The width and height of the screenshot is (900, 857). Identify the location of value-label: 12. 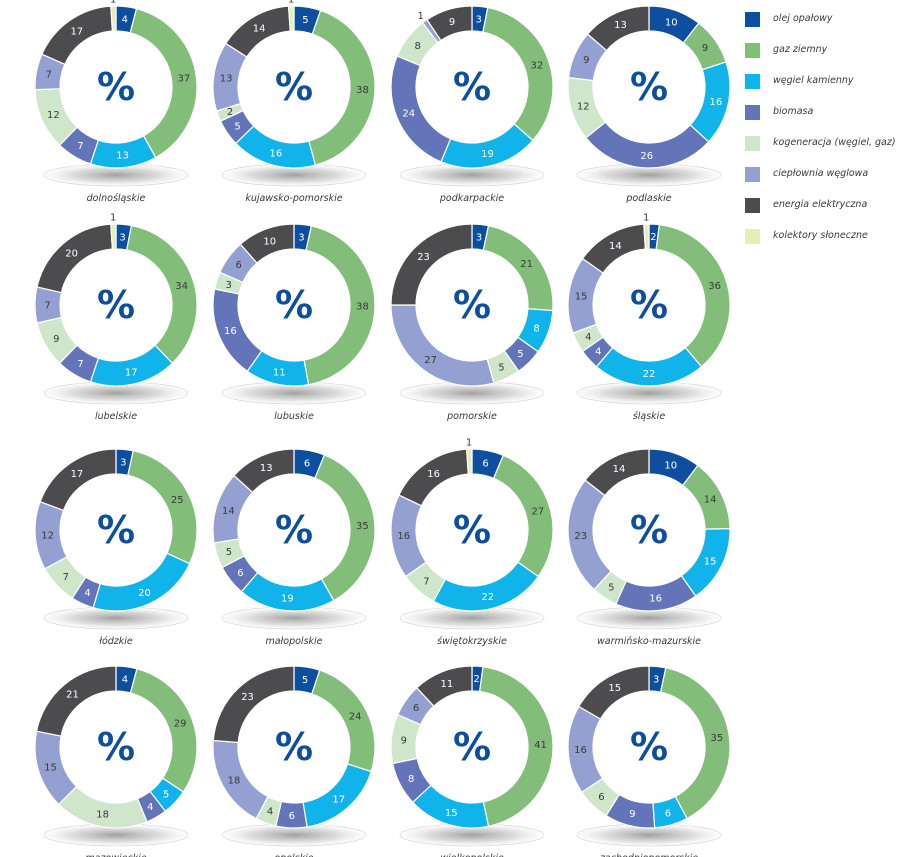
(583, 107).